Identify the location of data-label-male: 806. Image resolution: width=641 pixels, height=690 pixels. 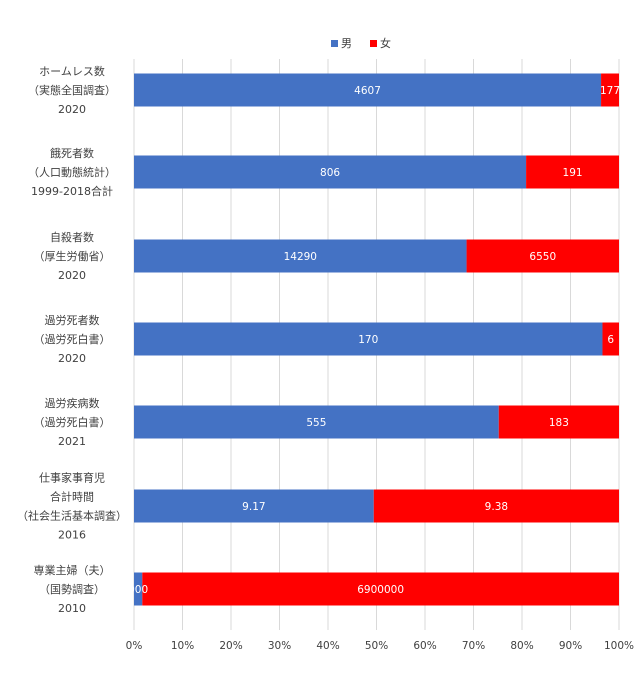
(330, 173).